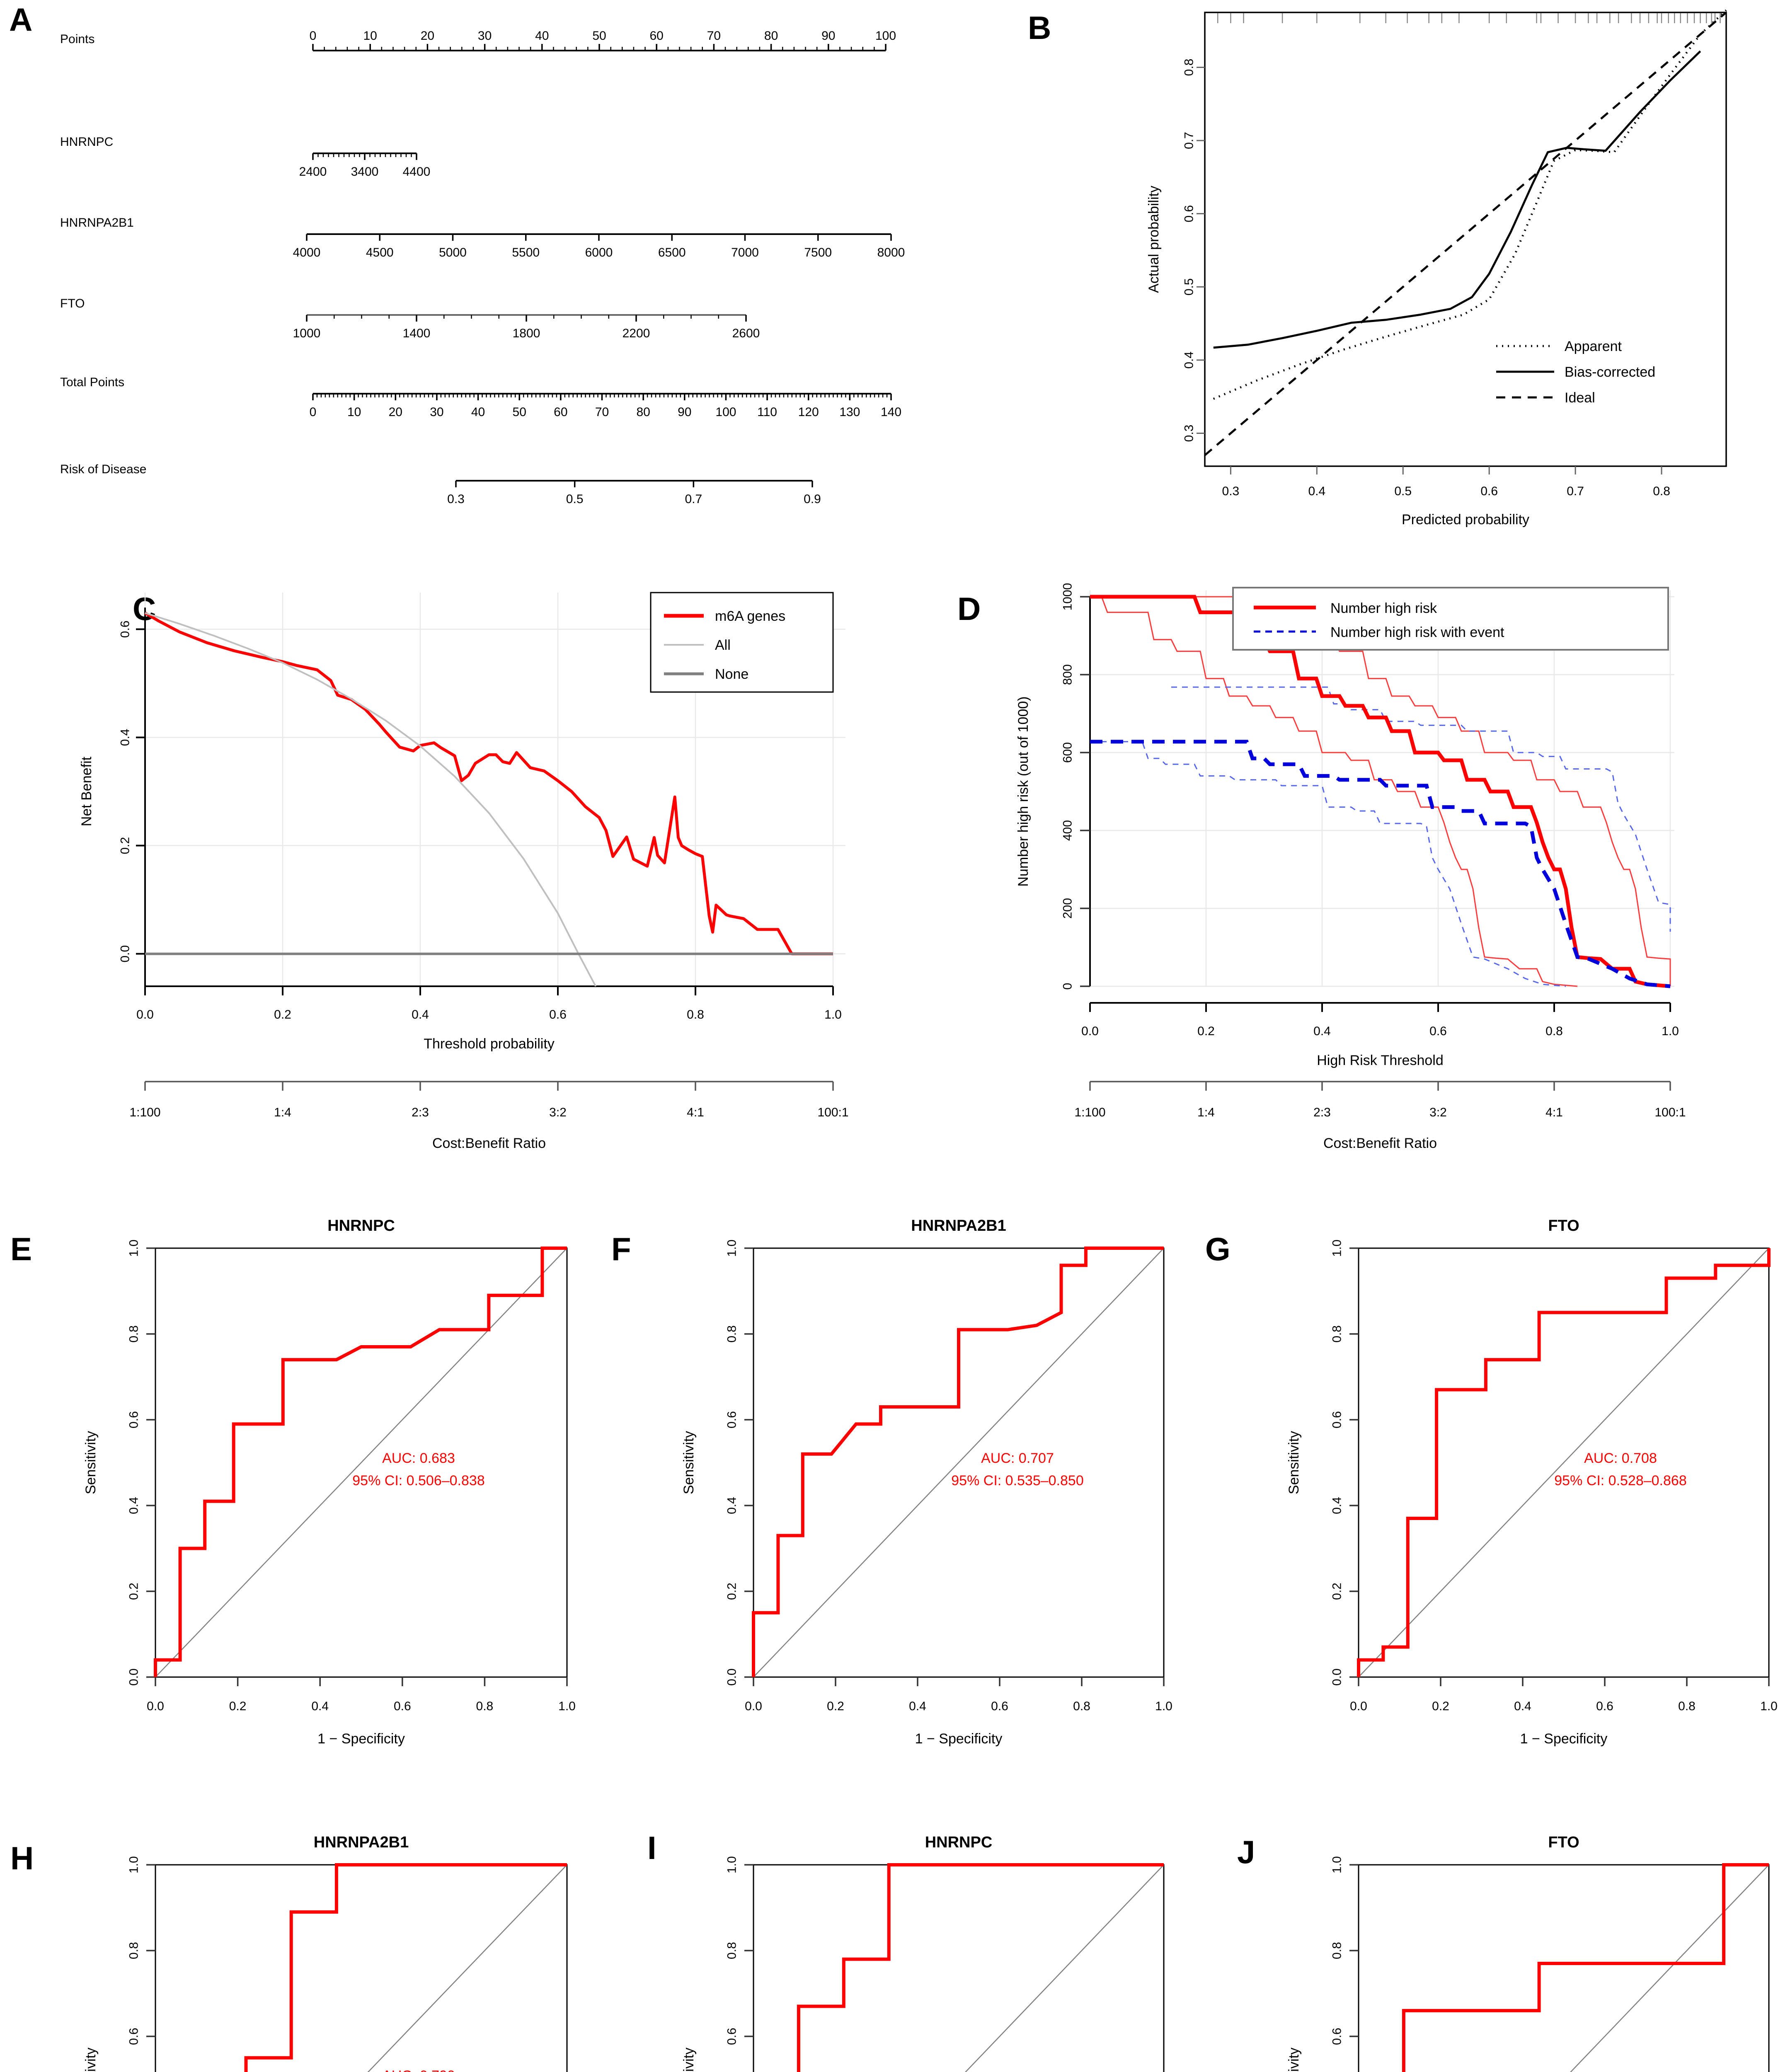 This screenshot has width=1778, height=2072. Describe the element at coordinates (1628, 2071) in the screenshot. I see `auc-label: AUC: 0.716` at that location.